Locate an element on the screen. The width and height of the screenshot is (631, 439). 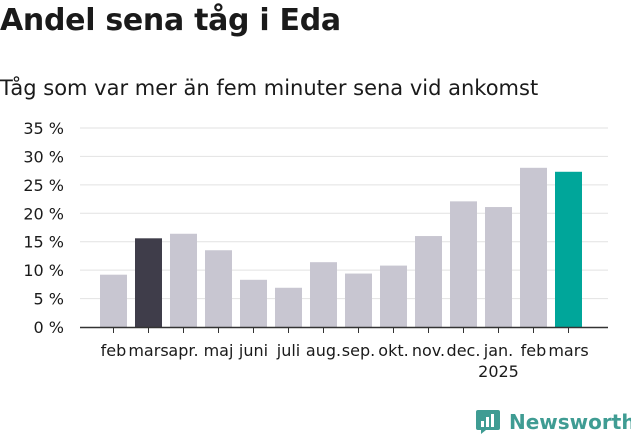
x-tick-label: juli is located at coordinates (288, 350).